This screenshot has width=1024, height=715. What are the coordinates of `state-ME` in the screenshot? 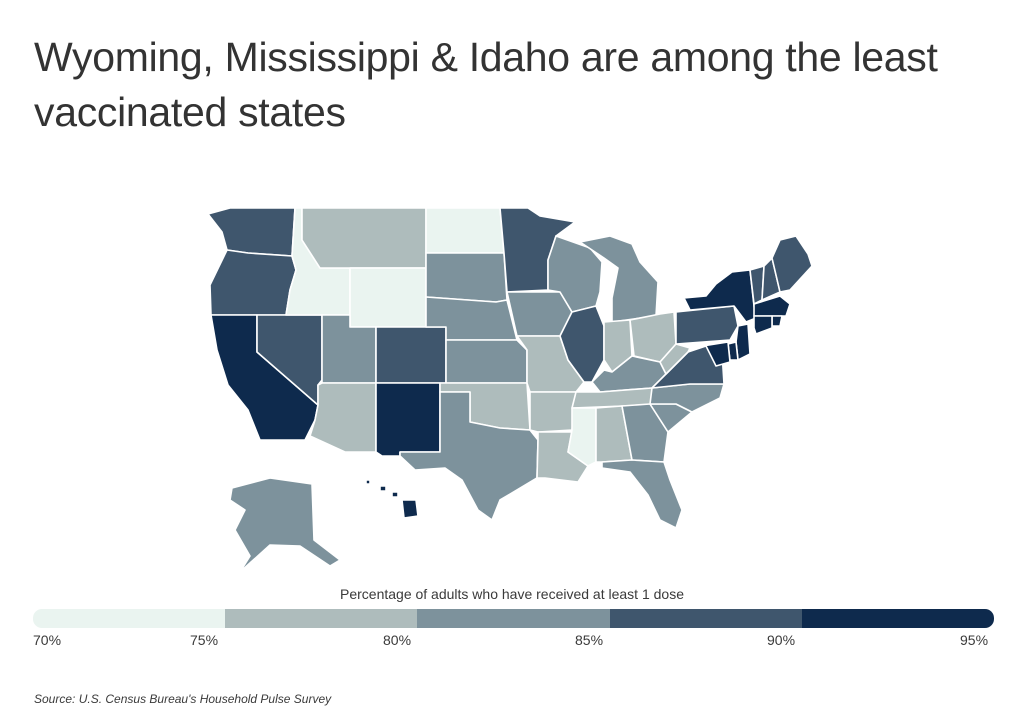 It's located at (792, 264).